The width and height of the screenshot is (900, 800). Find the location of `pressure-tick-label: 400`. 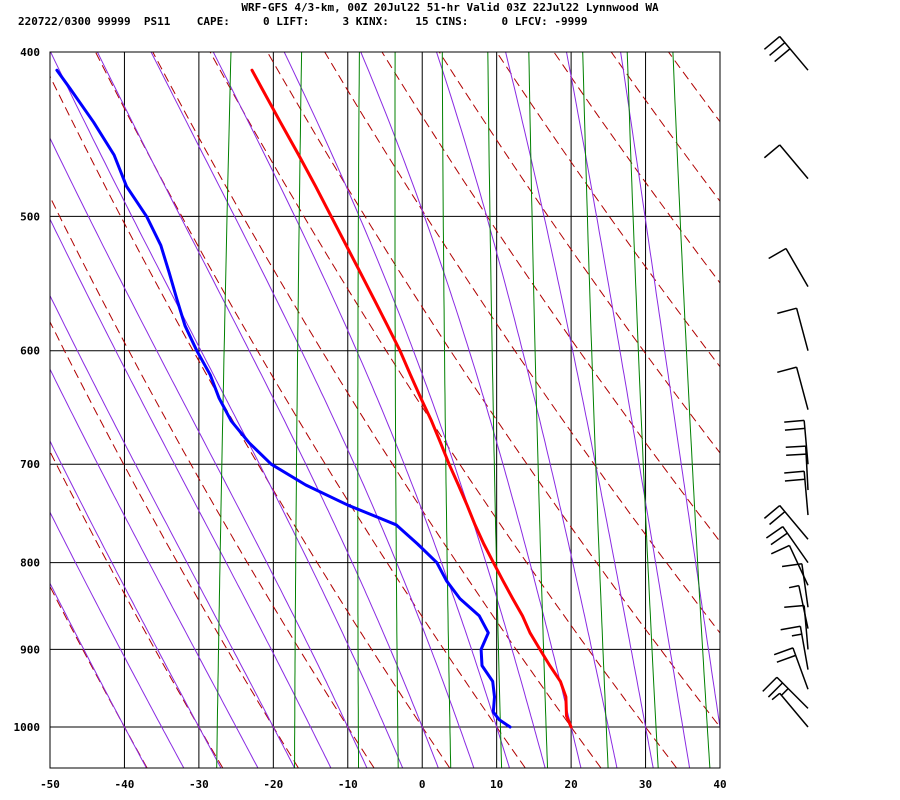

pressure-tick-label: 400 is located at coordinates (30, 52).